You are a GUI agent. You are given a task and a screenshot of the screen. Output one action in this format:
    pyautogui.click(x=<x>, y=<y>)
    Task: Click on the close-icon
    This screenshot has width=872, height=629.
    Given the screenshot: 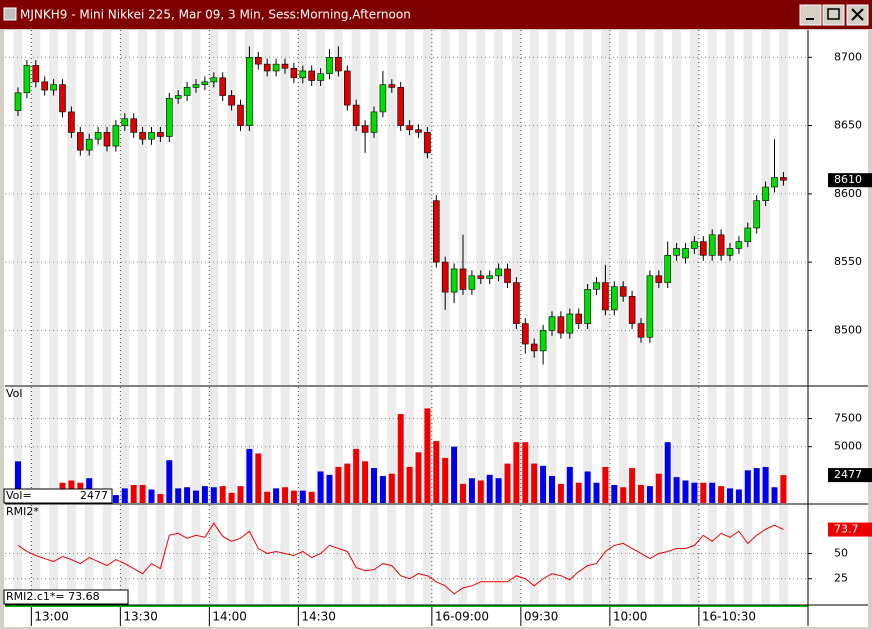 What is the action you would take?
    pyautogui.click(x=857, y=14)
    